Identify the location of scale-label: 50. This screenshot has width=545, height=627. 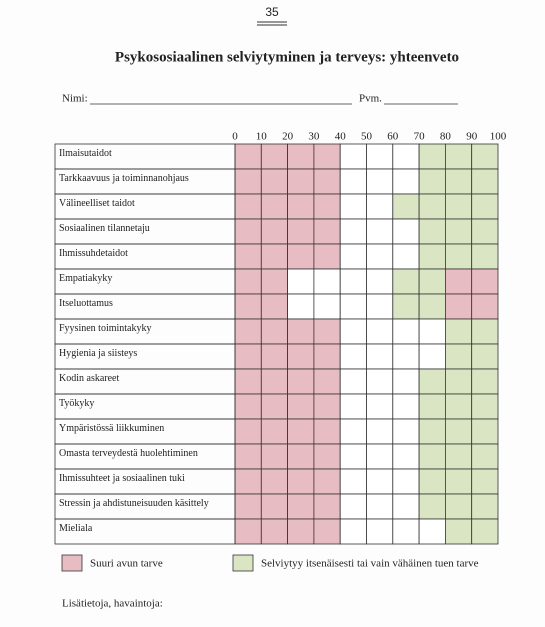
(367, 137).